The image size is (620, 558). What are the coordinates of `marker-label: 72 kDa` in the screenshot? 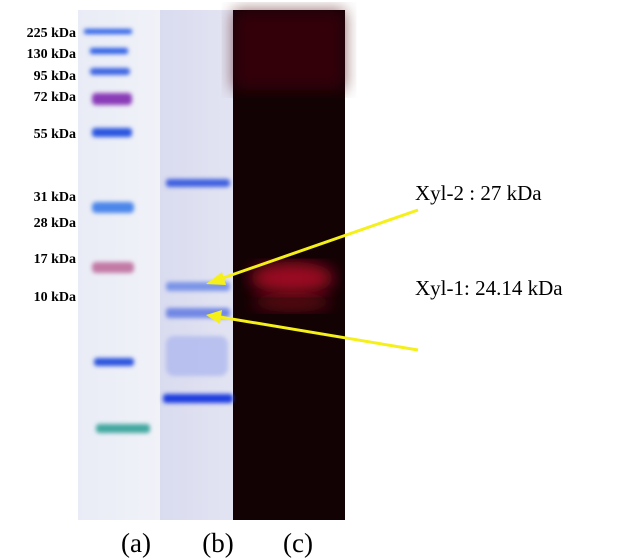 It's located at (55, 97).